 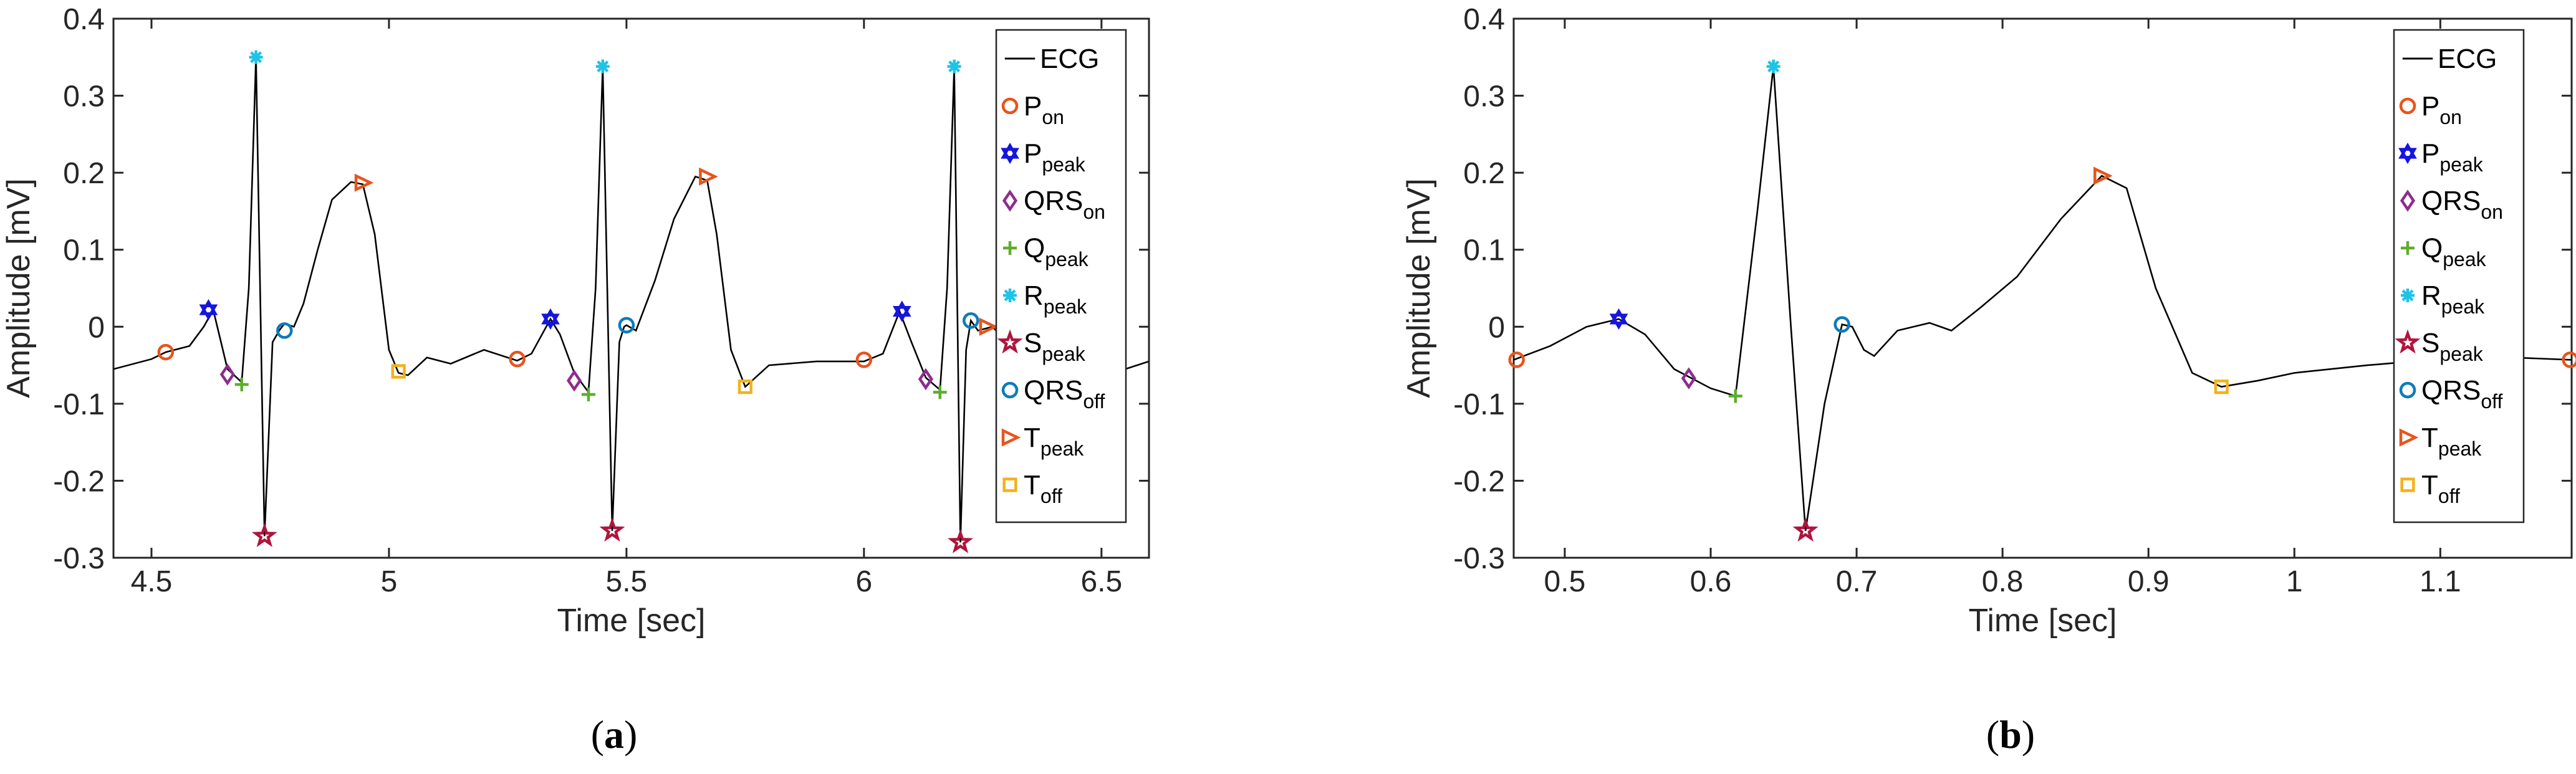 I want to click on y-tick-label: -0.2, so click(x=79, y=481).